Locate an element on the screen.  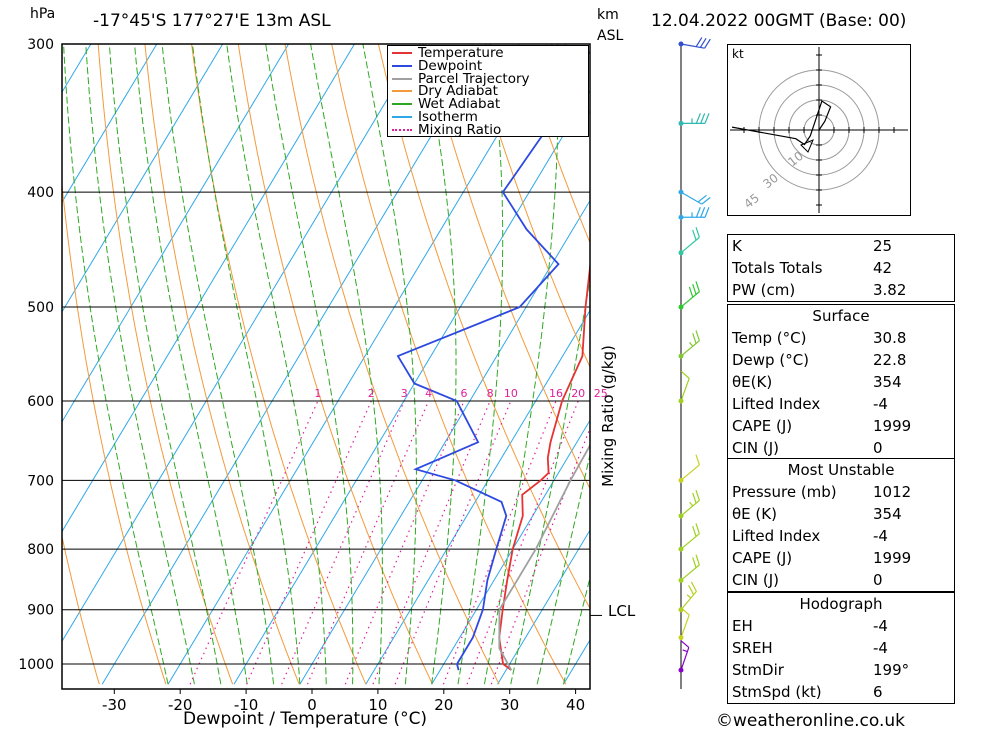
surface-value: 22.8 is located at coordinates (890, 360).